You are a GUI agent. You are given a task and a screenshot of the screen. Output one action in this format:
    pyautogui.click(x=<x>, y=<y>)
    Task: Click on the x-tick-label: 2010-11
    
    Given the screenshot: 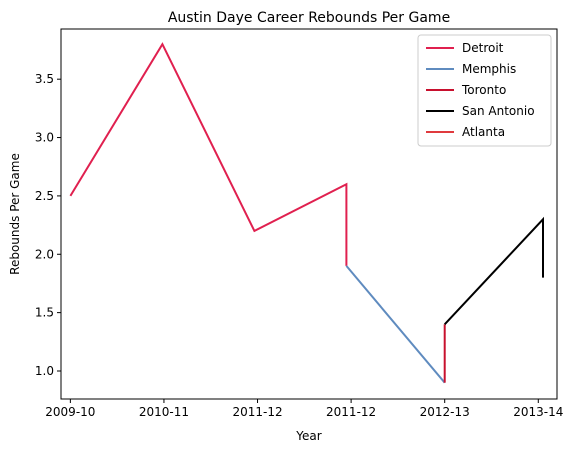 What is the action you would take?
    pyautogui.click(x=164, y=412)
    